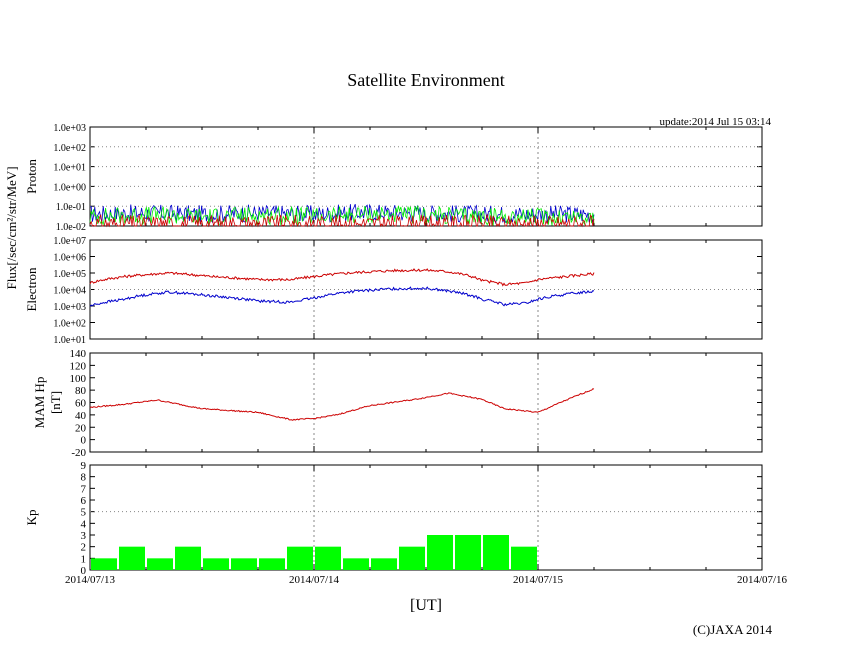 Image resolution: width=846 pixels, height=655 pixels. What do you see at coordinates (84, 548) in the screenshot?
I see `kp-ytick-label: 2` at bounding box center [84, 548].